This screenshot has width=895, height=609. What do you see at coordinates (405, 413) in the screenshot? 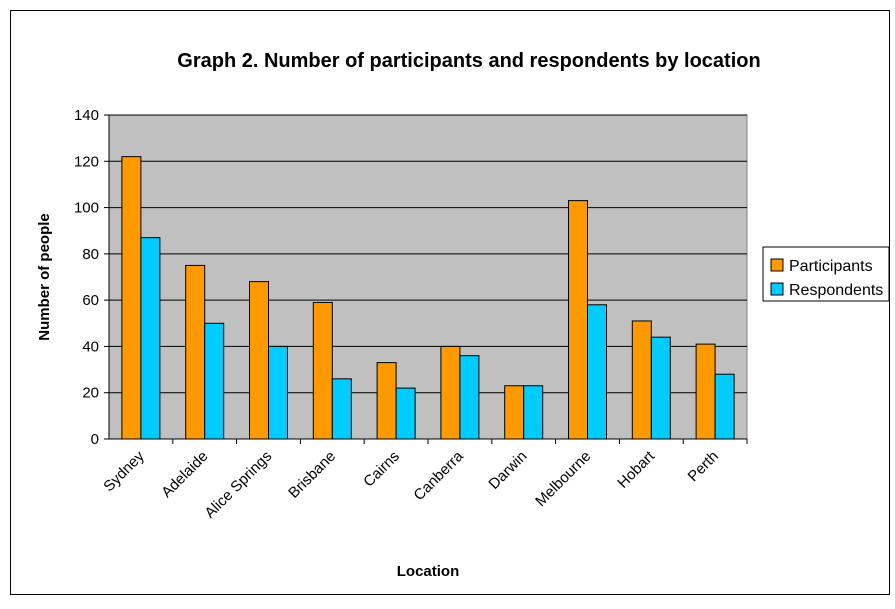
I see `bar-respondents-cairns` at bounding box center [405, 413].